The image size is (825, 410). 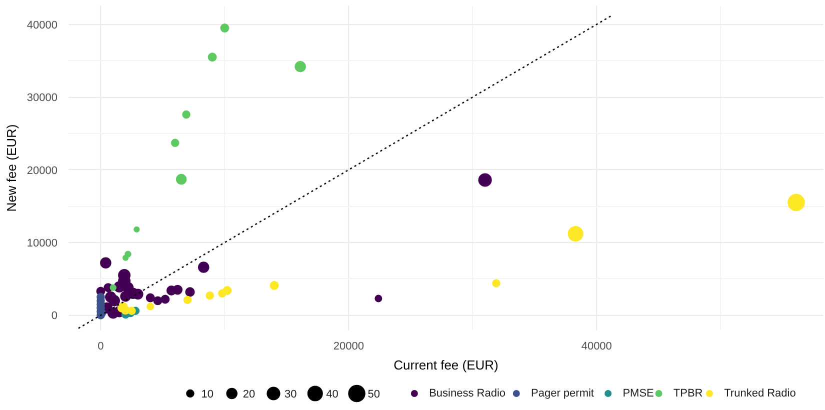 What do you see at coordinates (374, 394) in the screenshot?
I see `legend-label: 50` at bounding box center [374, 394].